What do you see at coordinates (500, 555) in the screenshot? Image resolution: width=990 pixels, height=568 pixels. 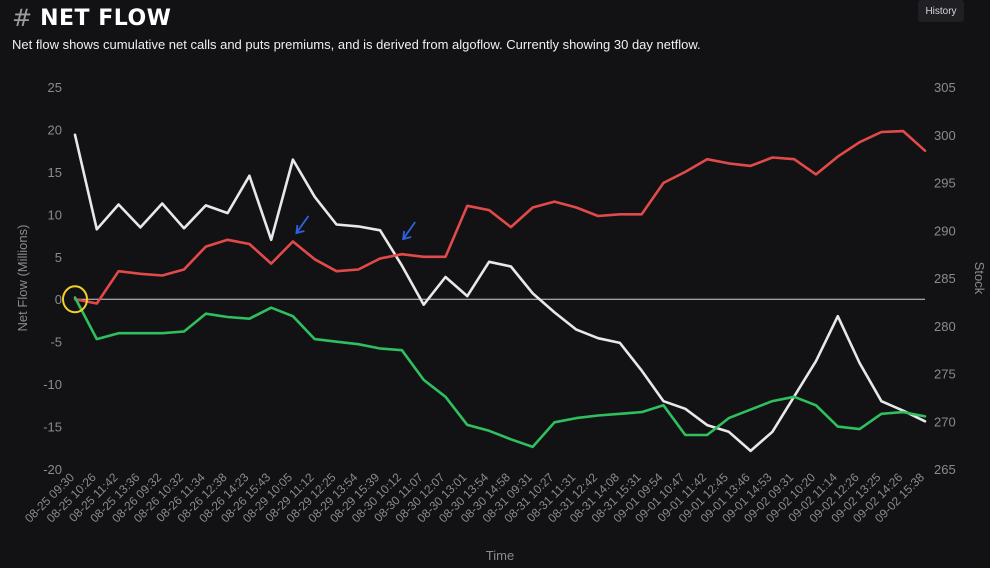 I see `x-axis-label: Time` at bounding box center [500, 555].